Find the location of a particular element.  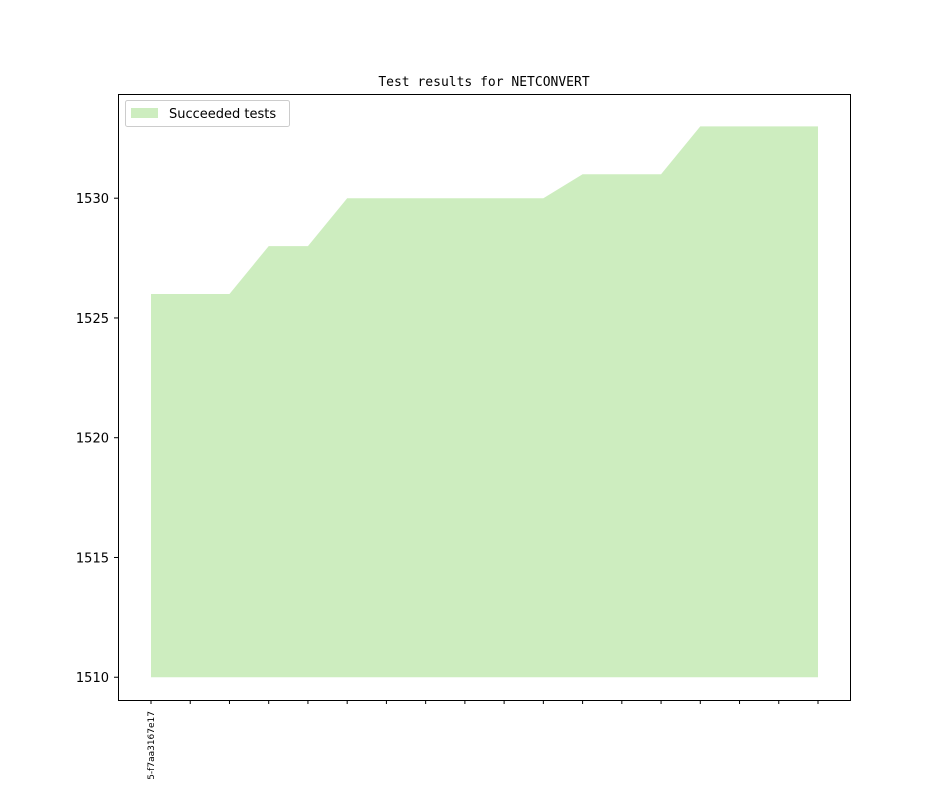

y-tick-label: 1530 is located at coordinates (92, 199).